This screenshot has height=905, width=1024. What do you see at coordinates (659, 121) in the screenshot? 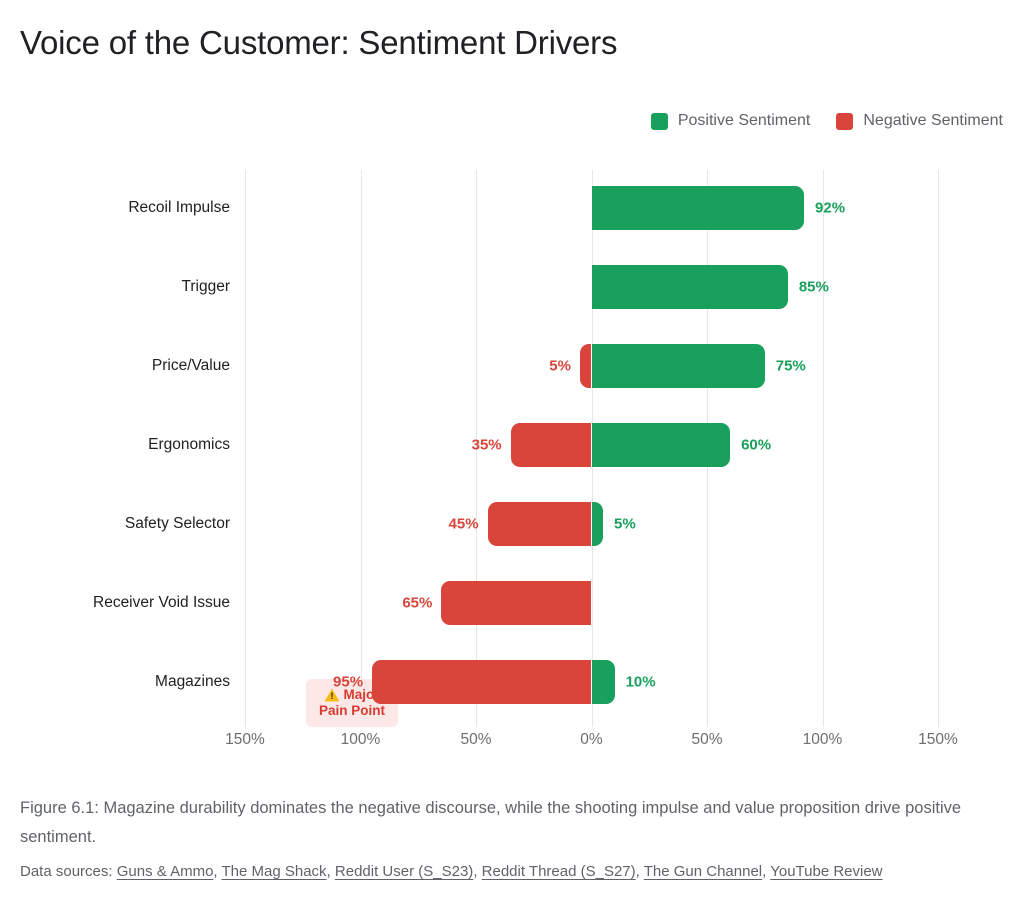
I see `positive-swatch-icon` at bounding box center [659, 121].